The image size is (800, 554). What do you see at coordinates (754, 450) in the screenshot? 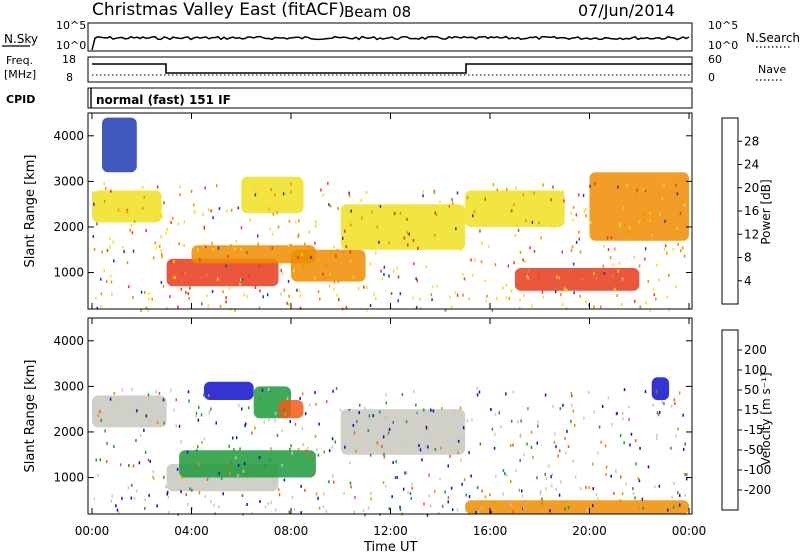
I see `colorbar-tick-label: -50` at bounding box center [754, 450].